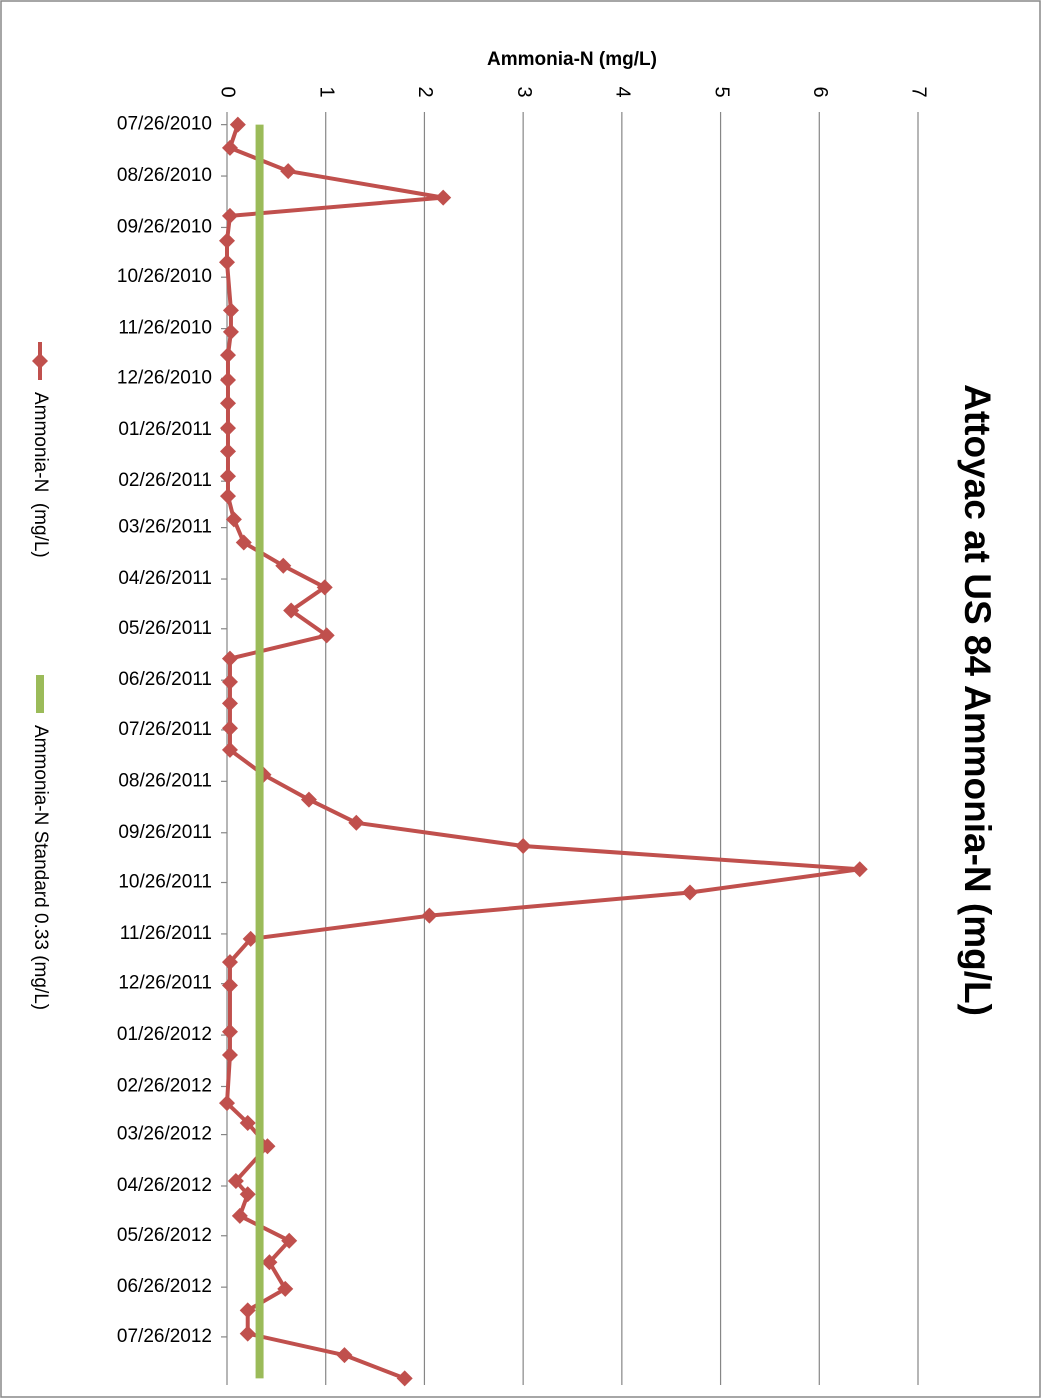 Image resolution: width=1042 pixels, height=1399 pixels. Describe the element at coordinates (919, 91) in the screenshot. I see `value-tick-label: 7` at that location.